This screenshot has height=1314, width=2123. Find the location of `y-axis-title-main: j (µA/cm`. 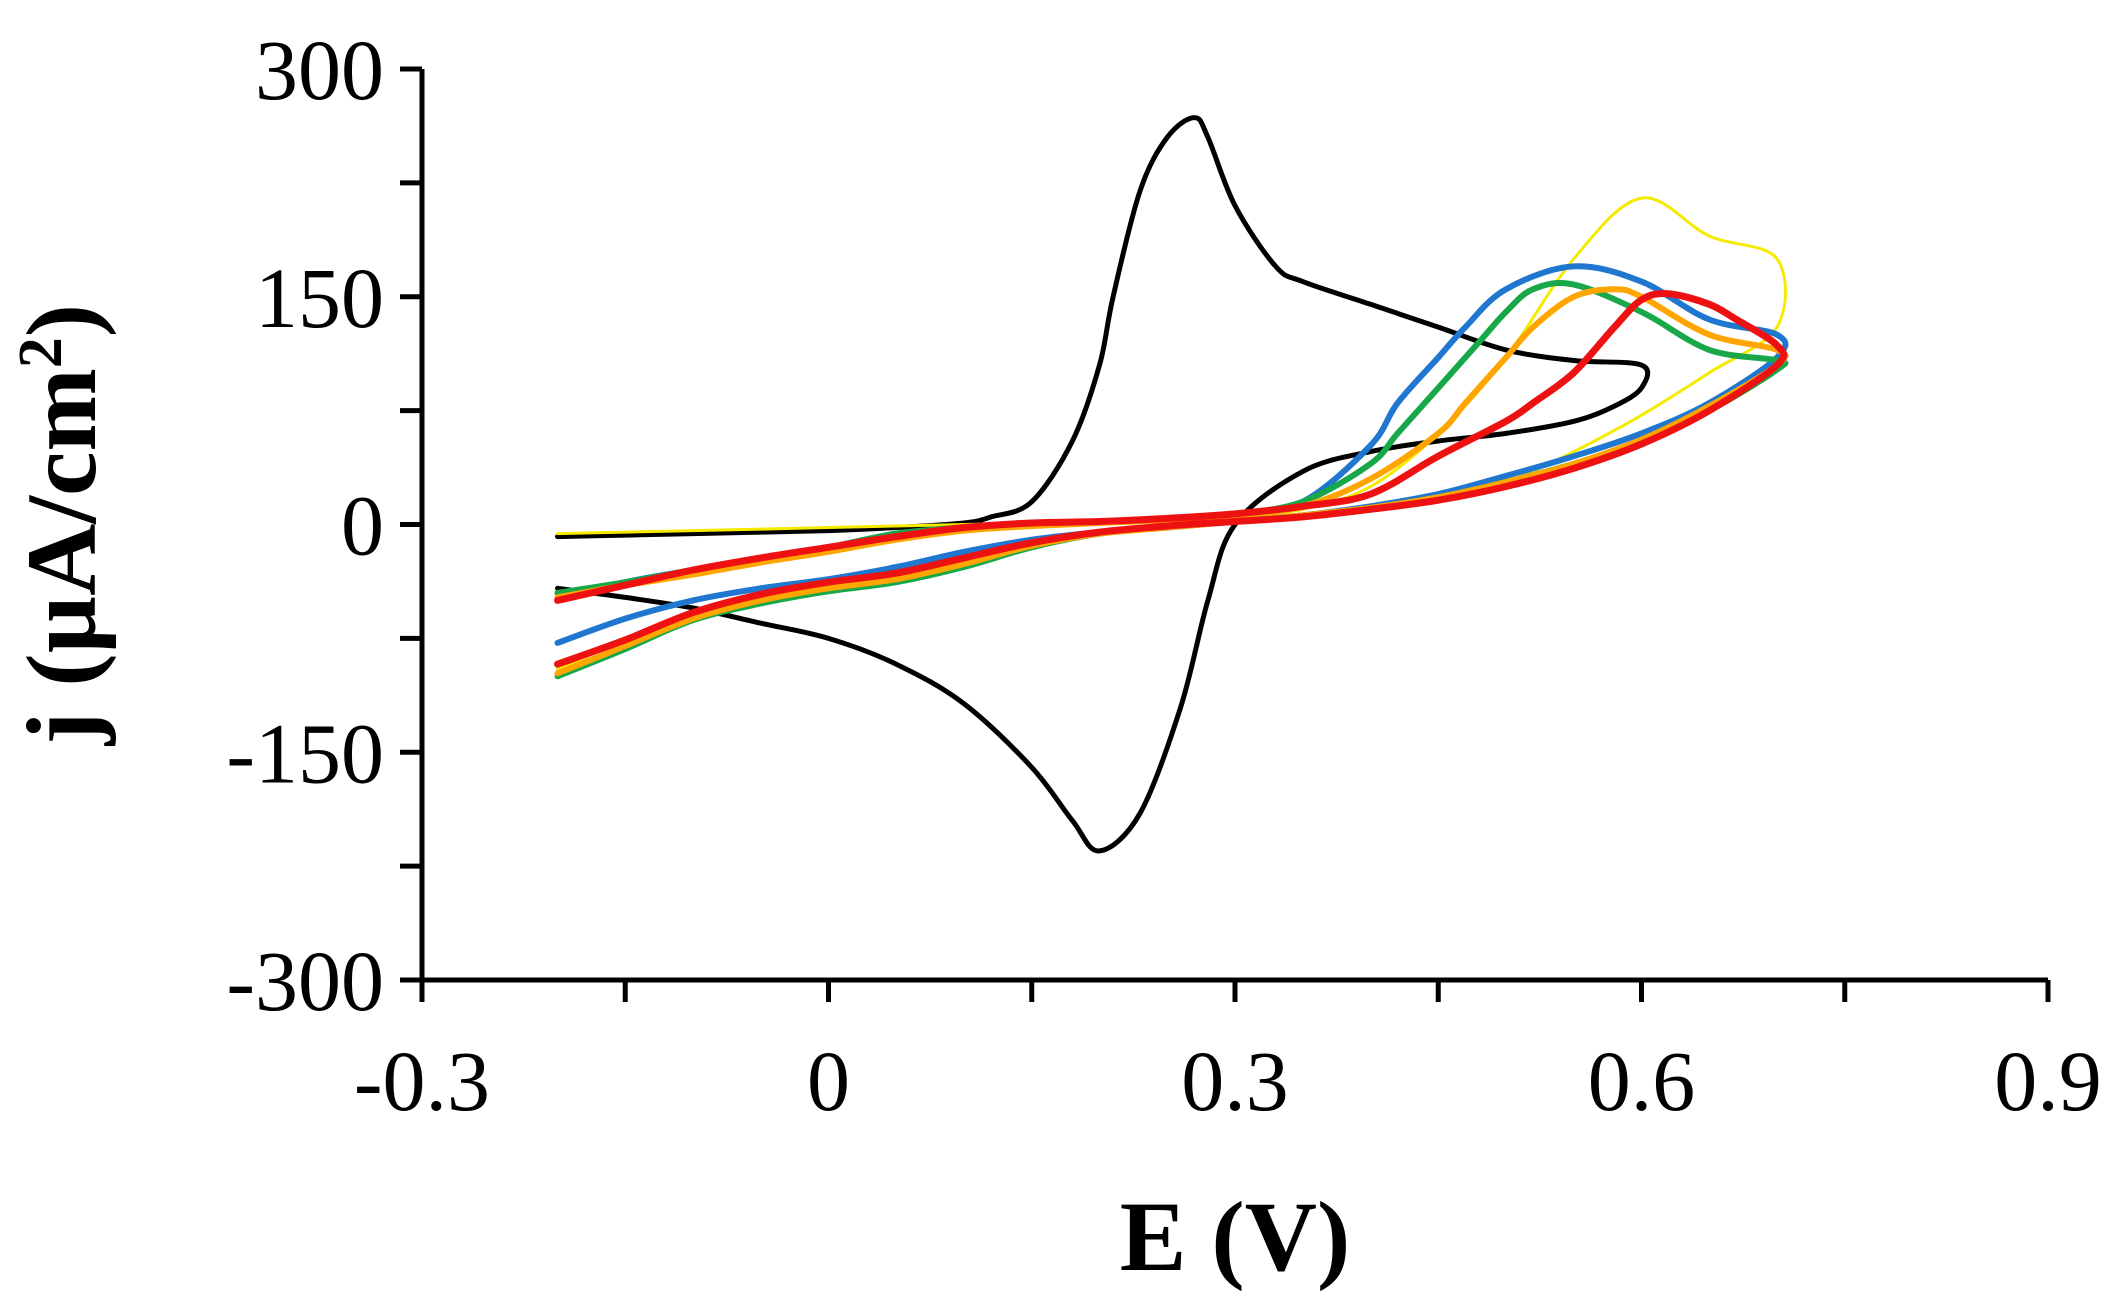

y-axis-title-main: j (µA/cm is located at coordinates (61, 557).